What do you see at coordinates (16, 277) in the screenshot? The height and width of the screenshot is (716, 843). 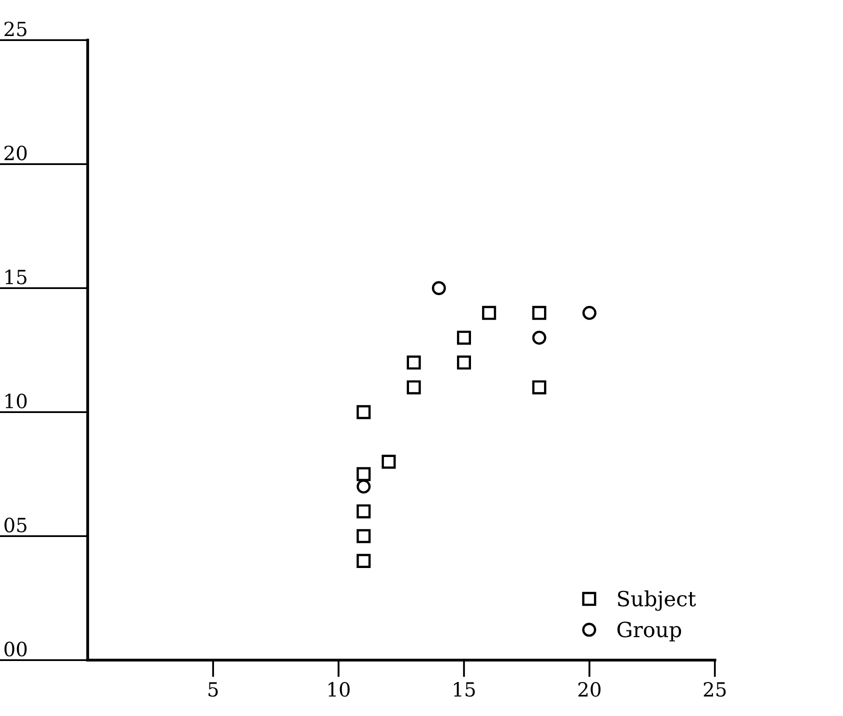 I see `y-tick-label: 15` at bounding box center [16, 277].